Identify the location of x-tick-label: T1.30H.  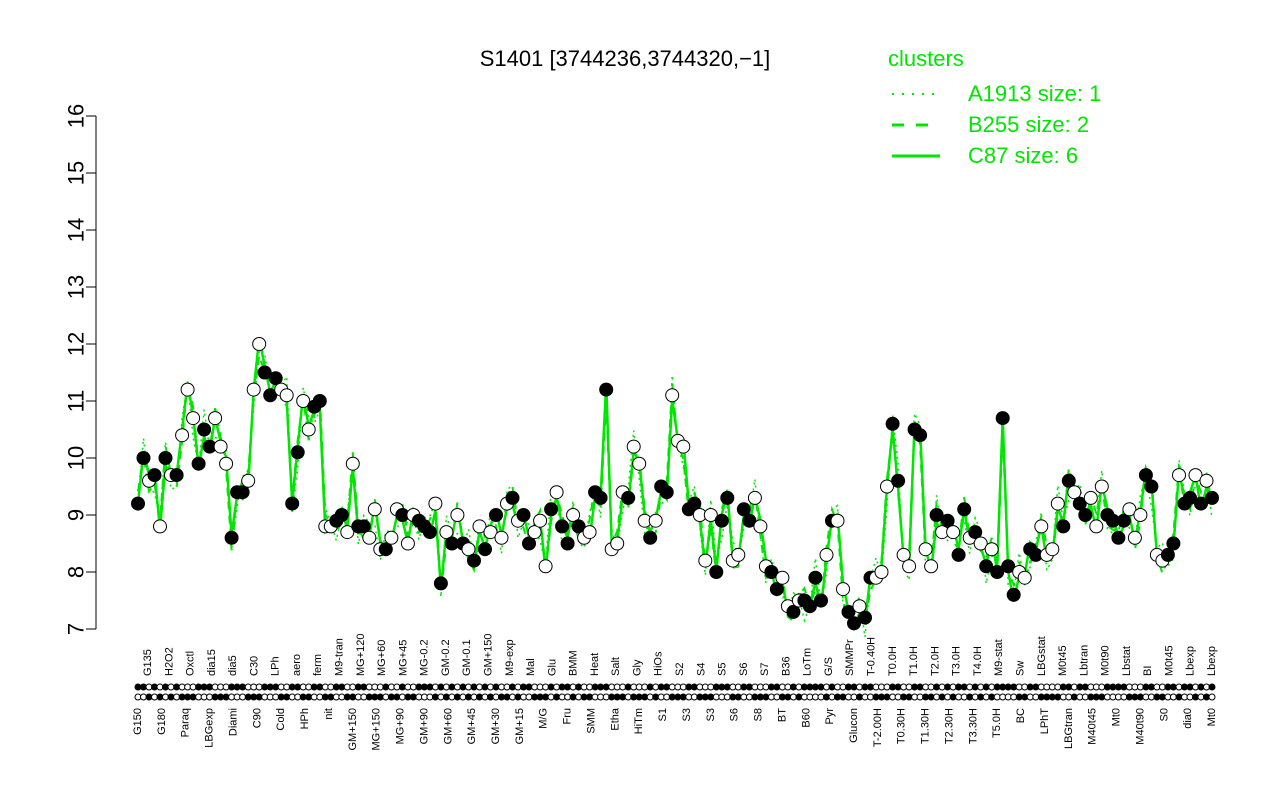
(926, 726).